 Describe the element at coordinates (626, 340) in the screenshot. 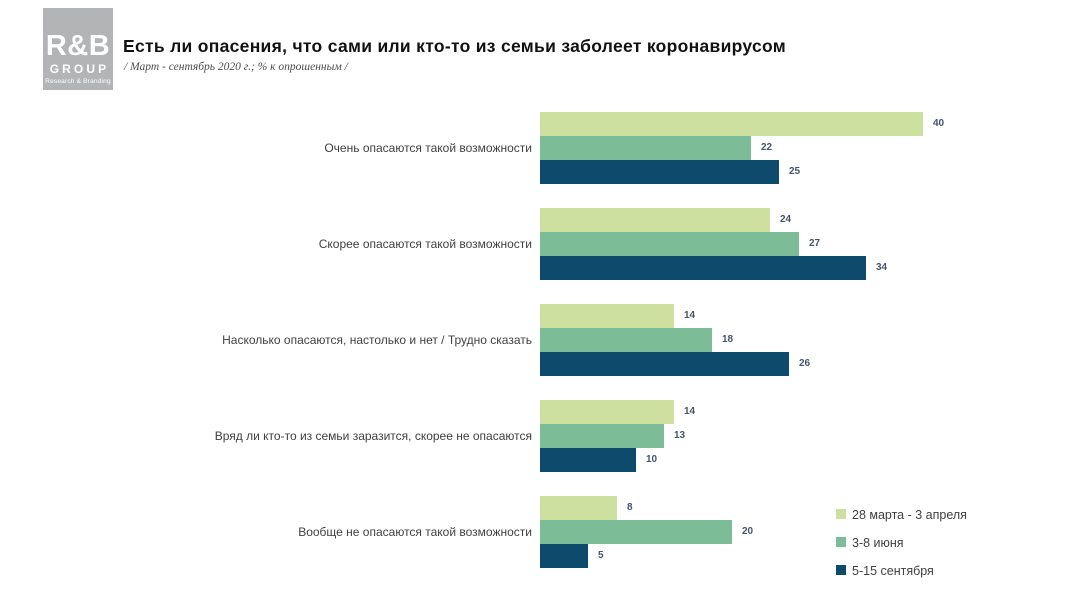

I see `bar-series2-cat3` at that location.